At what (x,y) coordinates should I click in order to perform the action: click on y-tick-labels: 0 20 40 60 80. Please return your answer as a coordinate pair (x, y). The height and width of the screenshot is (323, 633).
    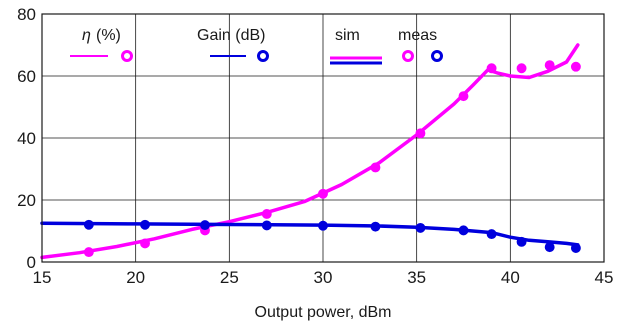
    Looking at the image, I should click on (26, 138).